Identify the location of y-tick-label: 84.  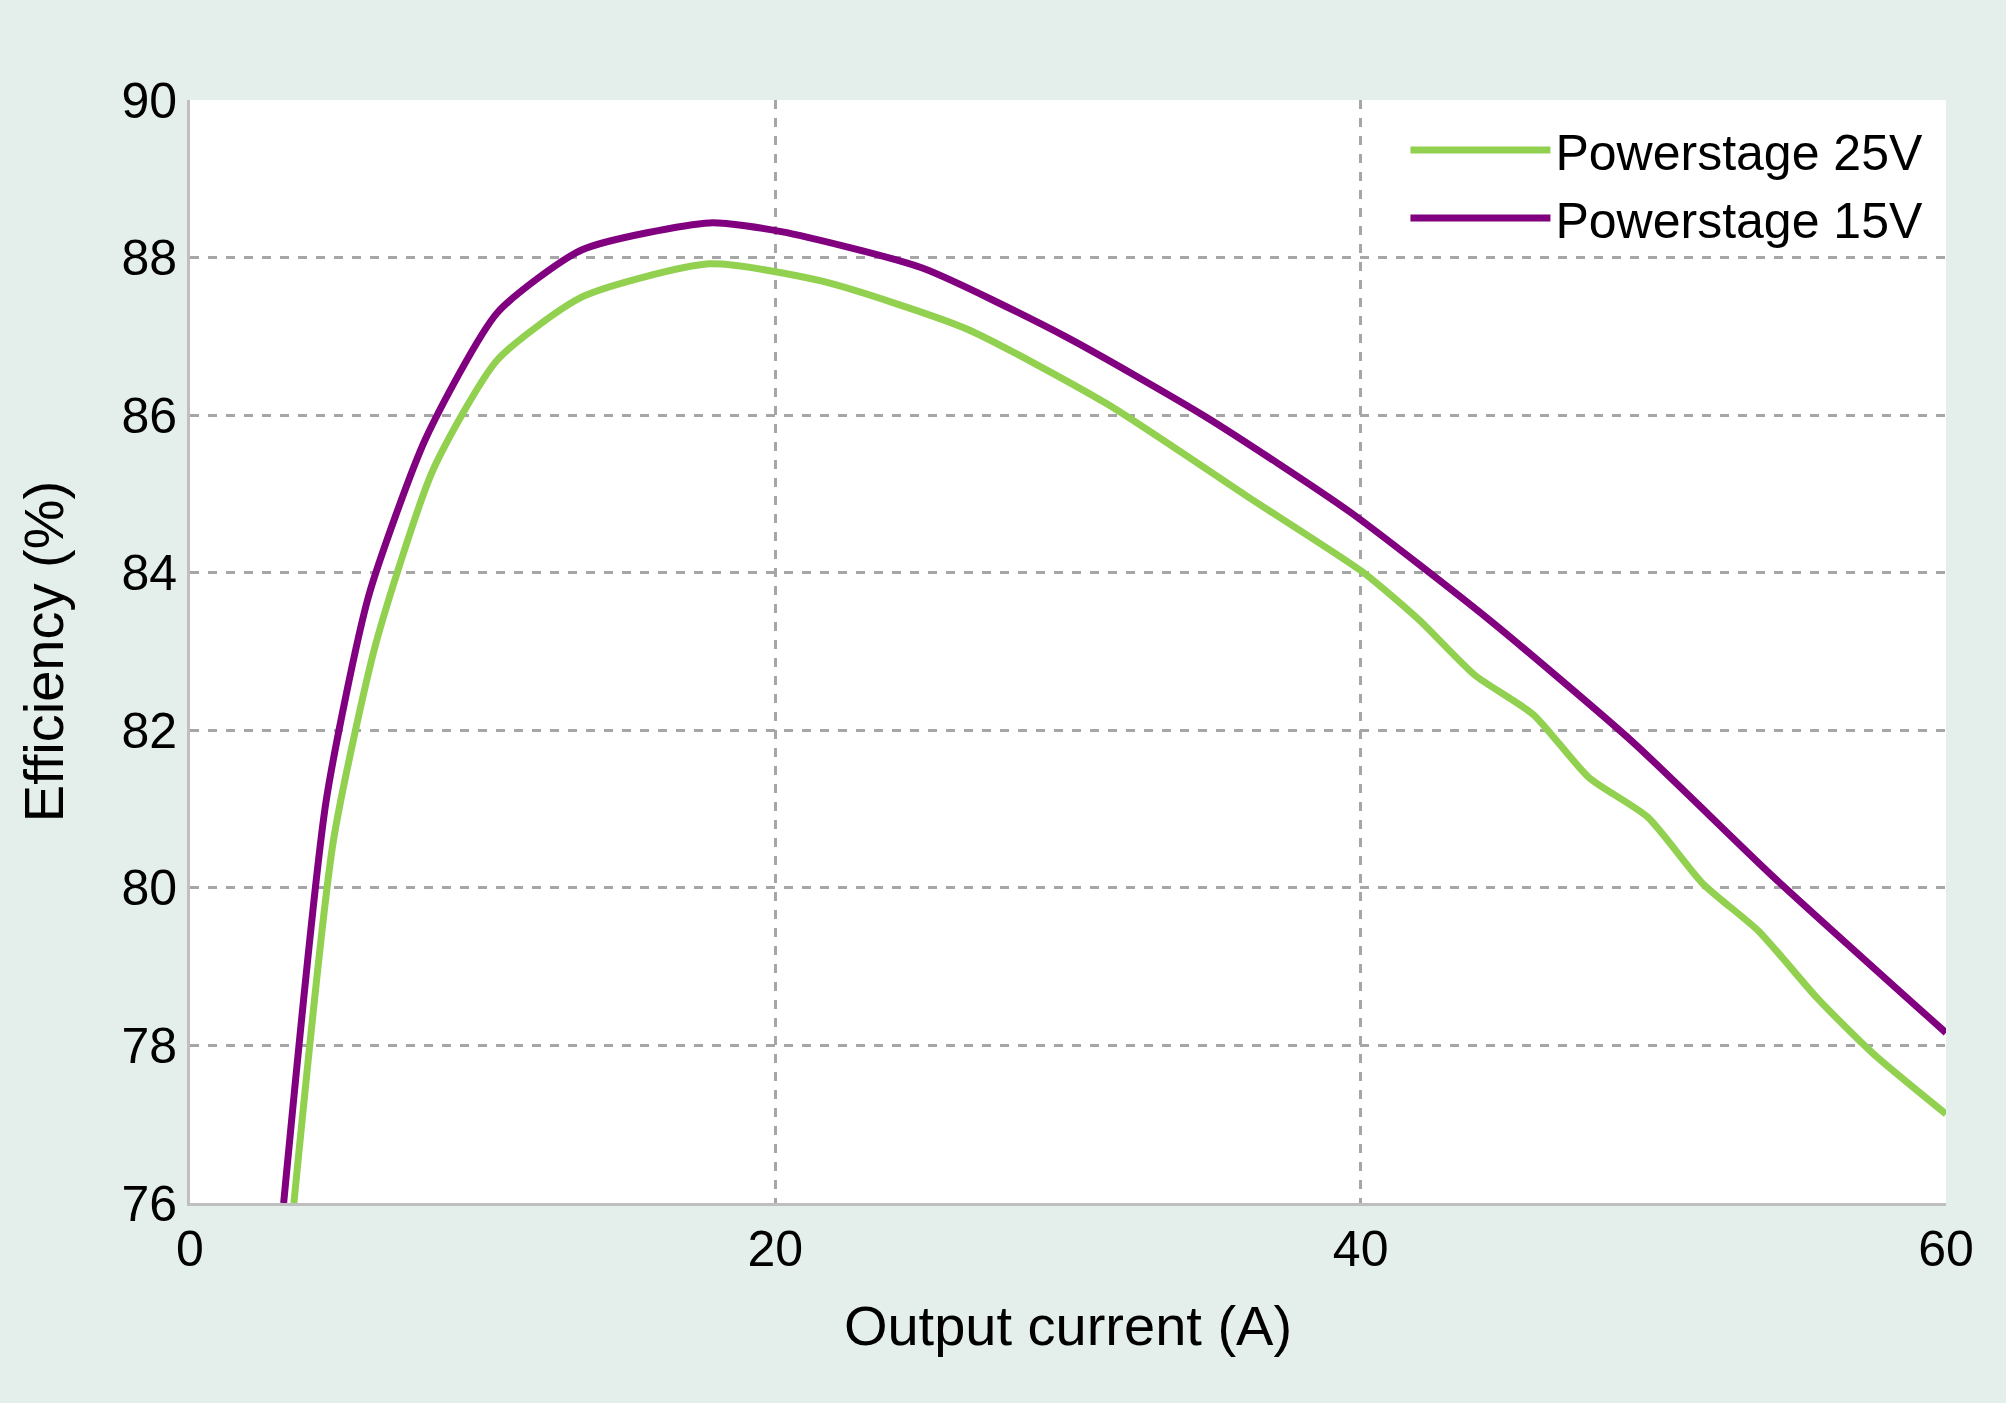
(149, 573).